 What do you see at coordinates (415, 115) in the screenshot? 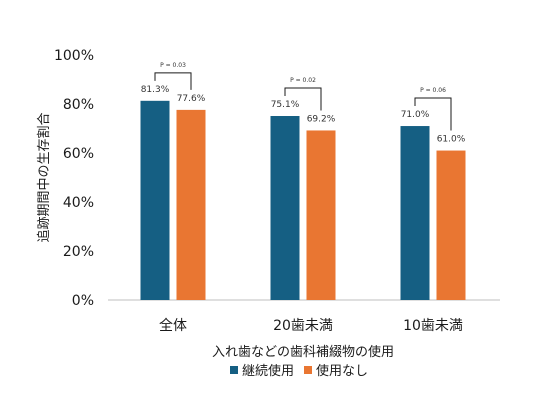
I see `data-label: 71.0%` at bounding box center [415, 115].